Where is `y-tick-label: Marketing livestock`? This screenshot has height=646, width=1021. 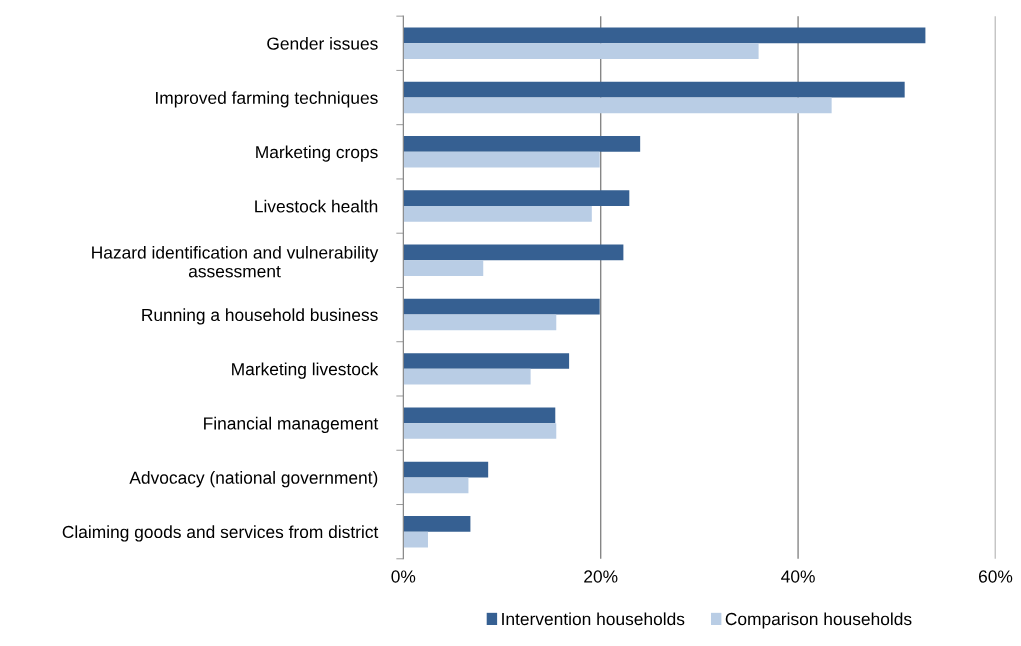 y-tick-label: Marketing livestock is located at coordinates (305, 370).